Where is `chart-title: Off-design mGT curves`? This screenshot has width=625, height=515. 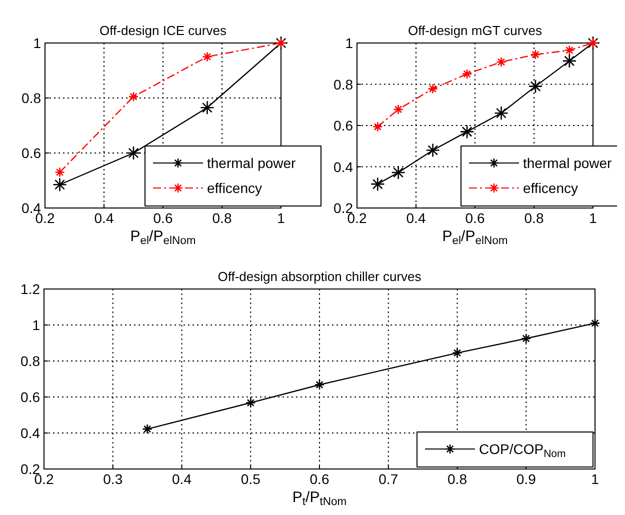 chart-title: Off-design mGT curves is located at coordinates (475, 30).